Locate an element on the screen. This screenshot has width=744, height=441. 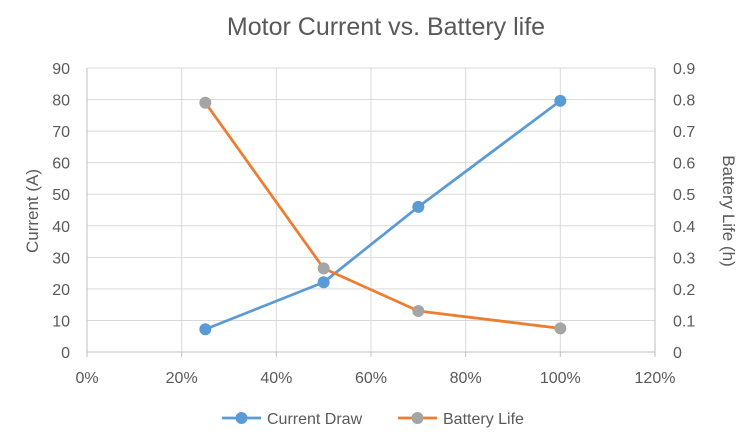
chart-title: Motor Current vs. Battery life is located at coordinates (386, 27).